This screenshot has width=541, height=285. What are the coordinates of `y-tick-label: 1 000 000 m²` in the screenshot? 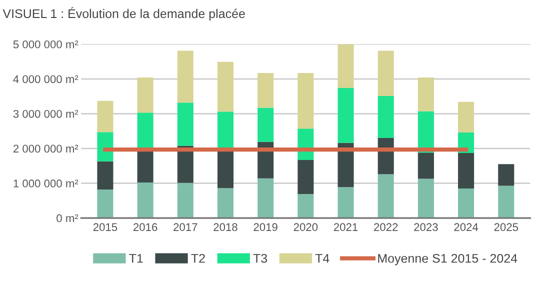 It's located at (46, 184).